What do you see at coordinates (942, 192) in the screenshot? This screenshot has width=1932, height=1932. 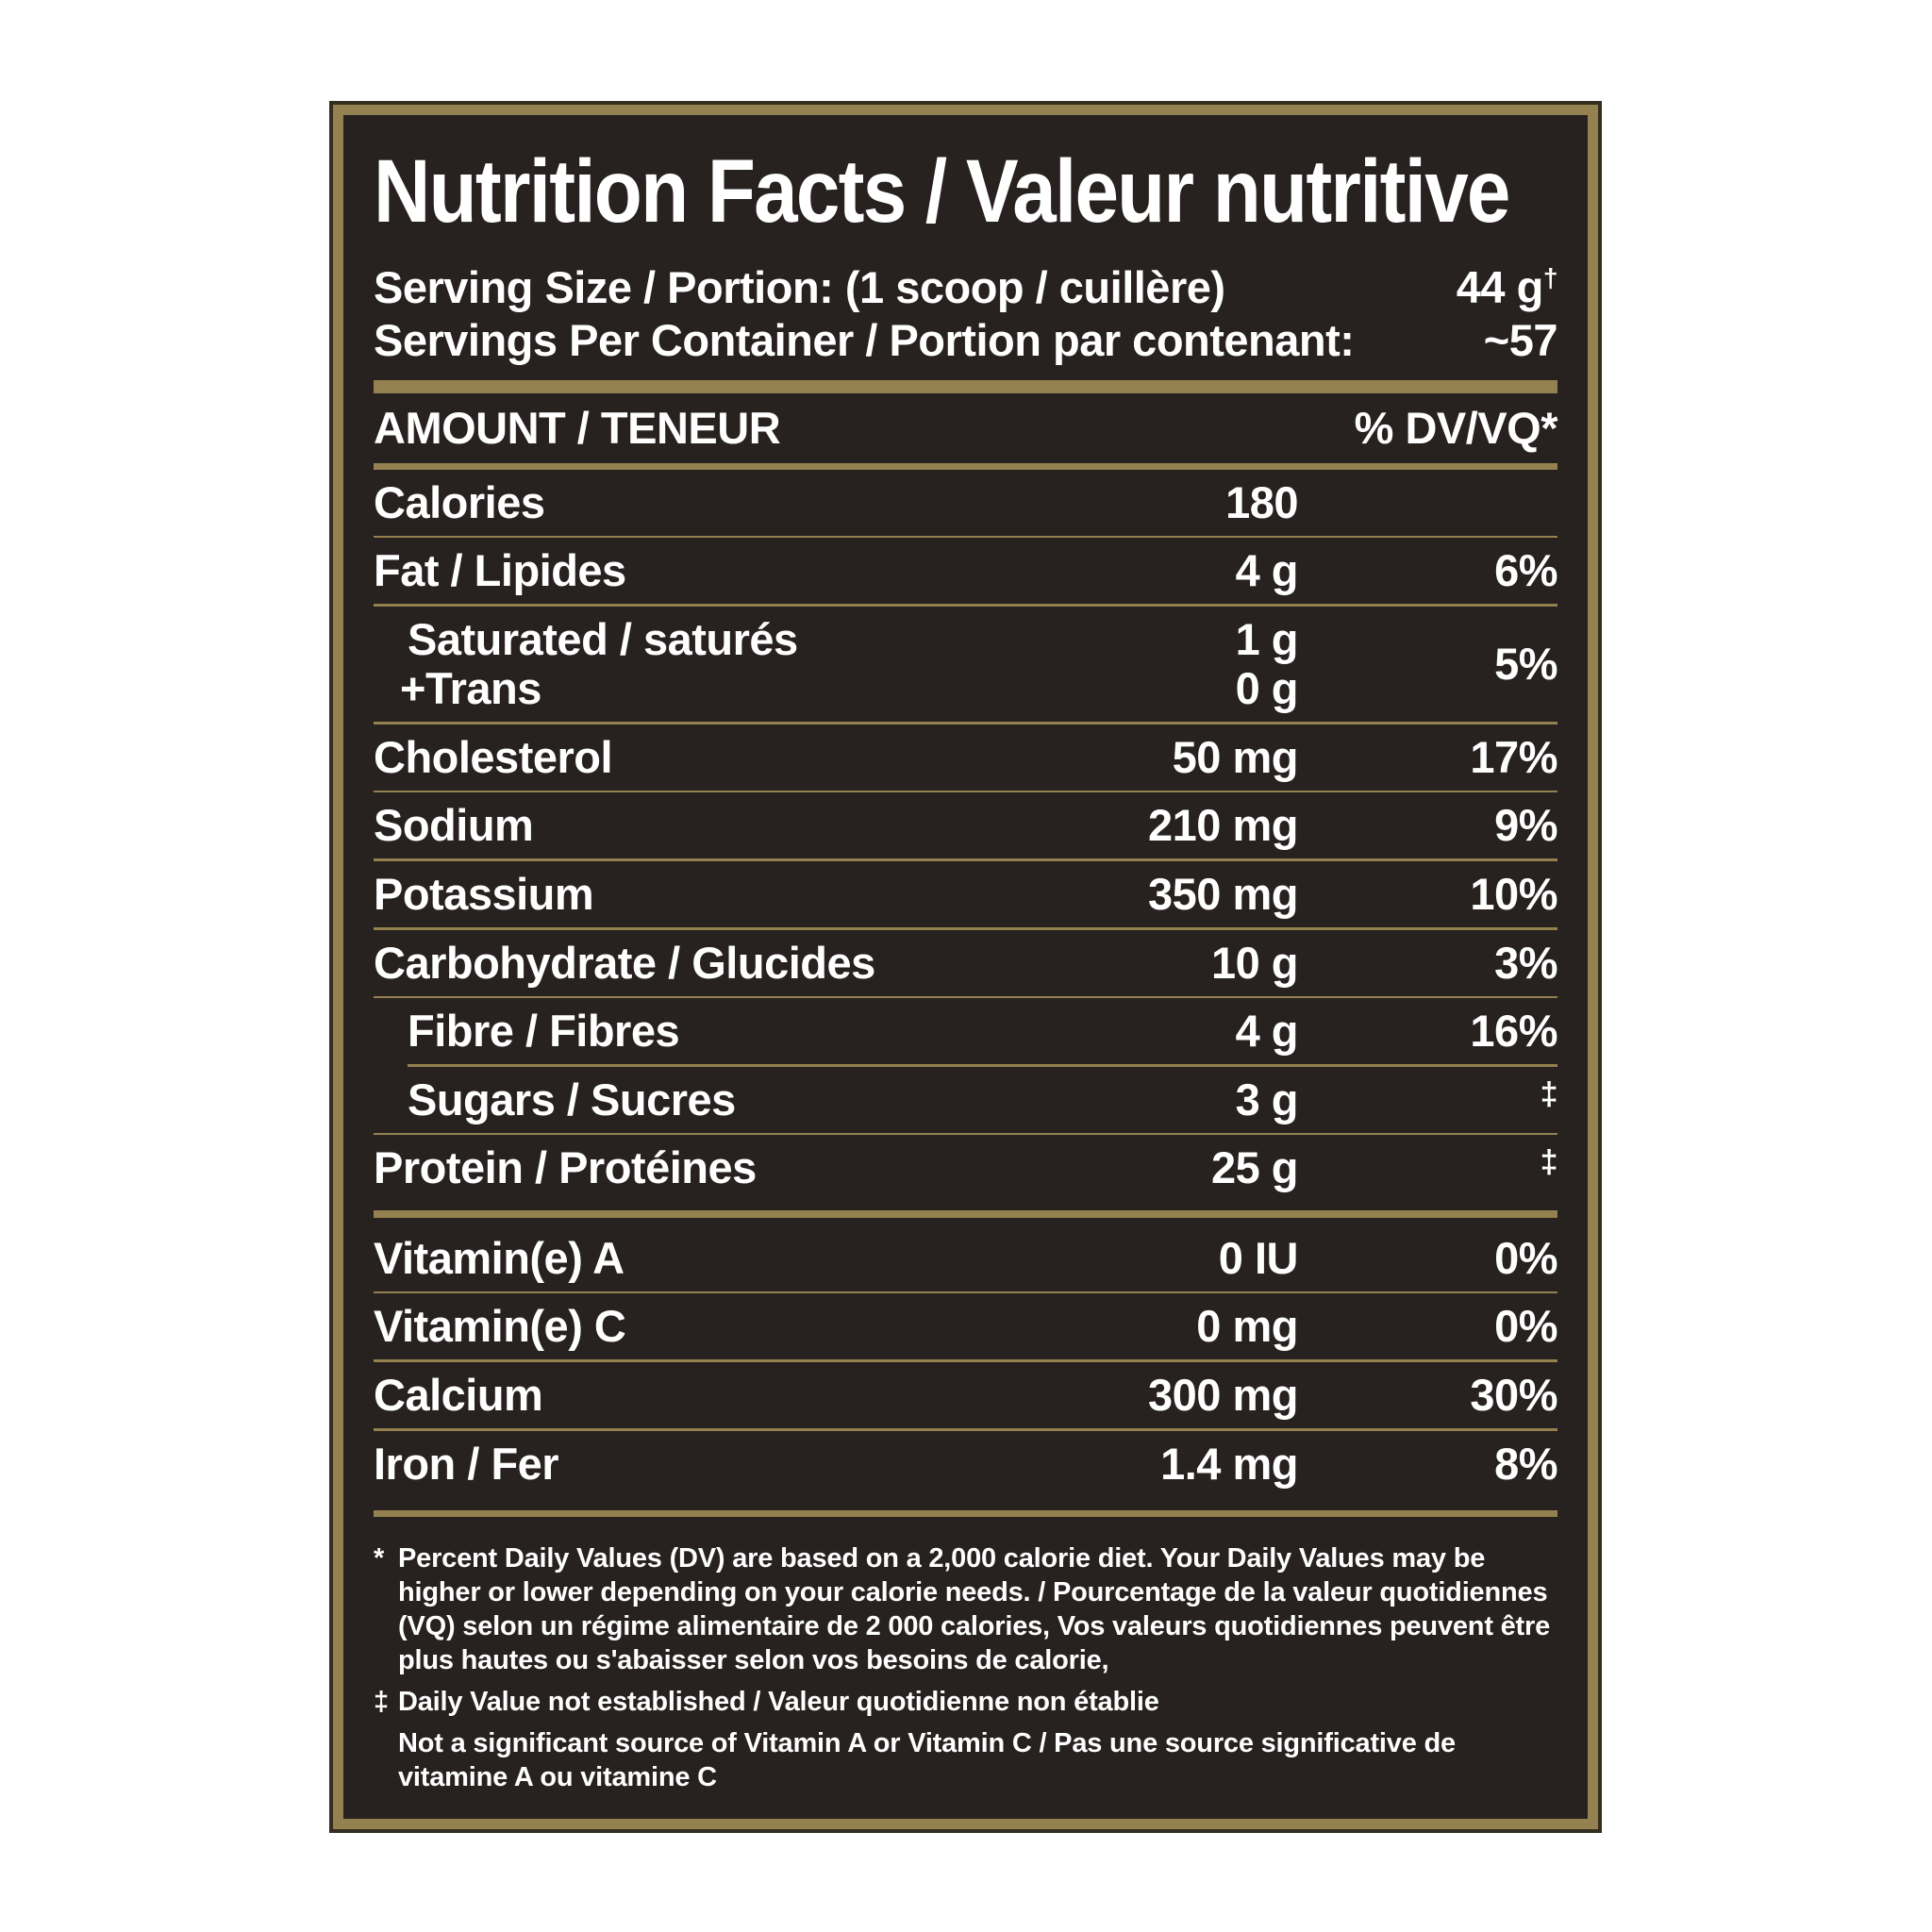 I see `label-title-text: Nutrition Facts / Valeur nutritive` at bounding box center [942, 192].